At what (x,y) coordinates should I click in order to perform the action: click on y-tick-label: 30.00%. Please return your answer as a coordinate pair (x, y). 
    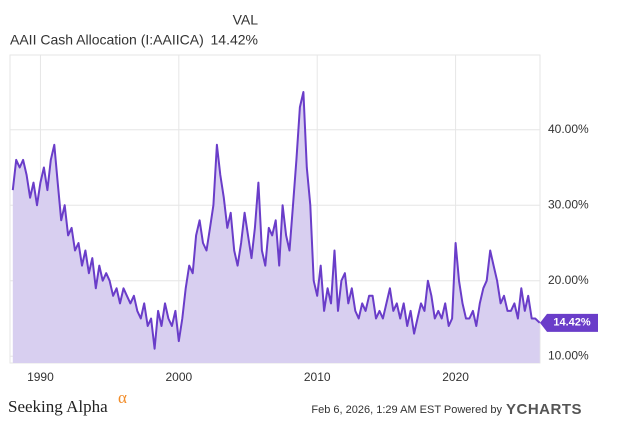
    Looking at the image, I should click on (568, 204).